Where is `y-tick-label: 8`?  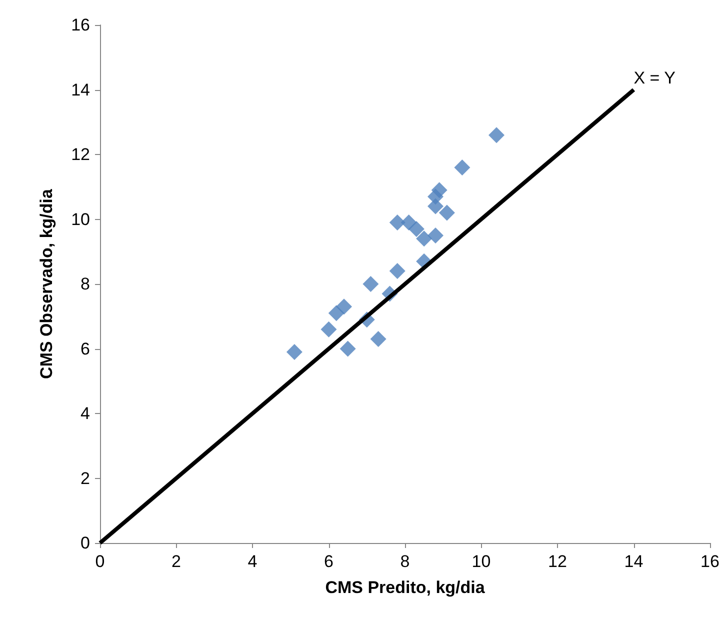 y-tick-label: 8 is located at coordinates (85, 284).